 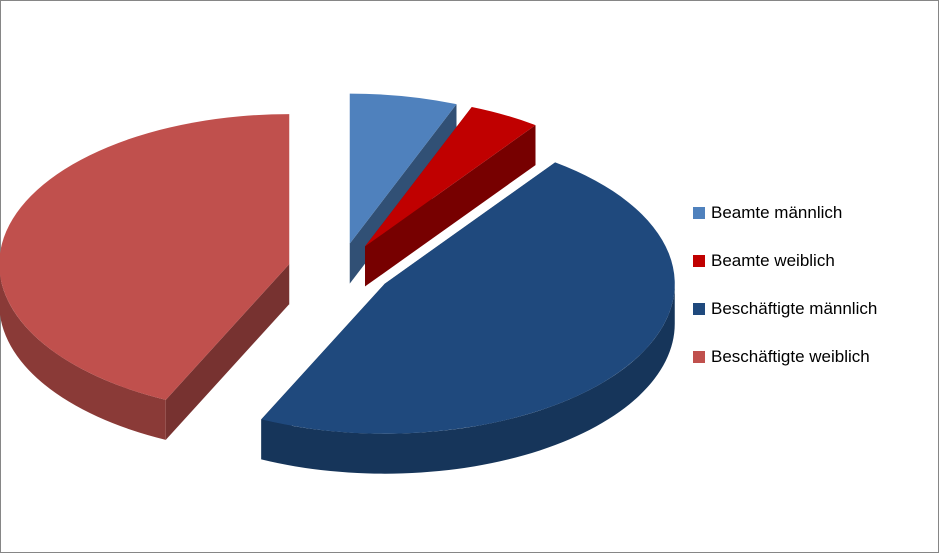 What do you see at coordinates (699, 357) in the screenshot?
I see `legend-swatch-beschaeftigte-weiblich` at bounding box center [699, 357].